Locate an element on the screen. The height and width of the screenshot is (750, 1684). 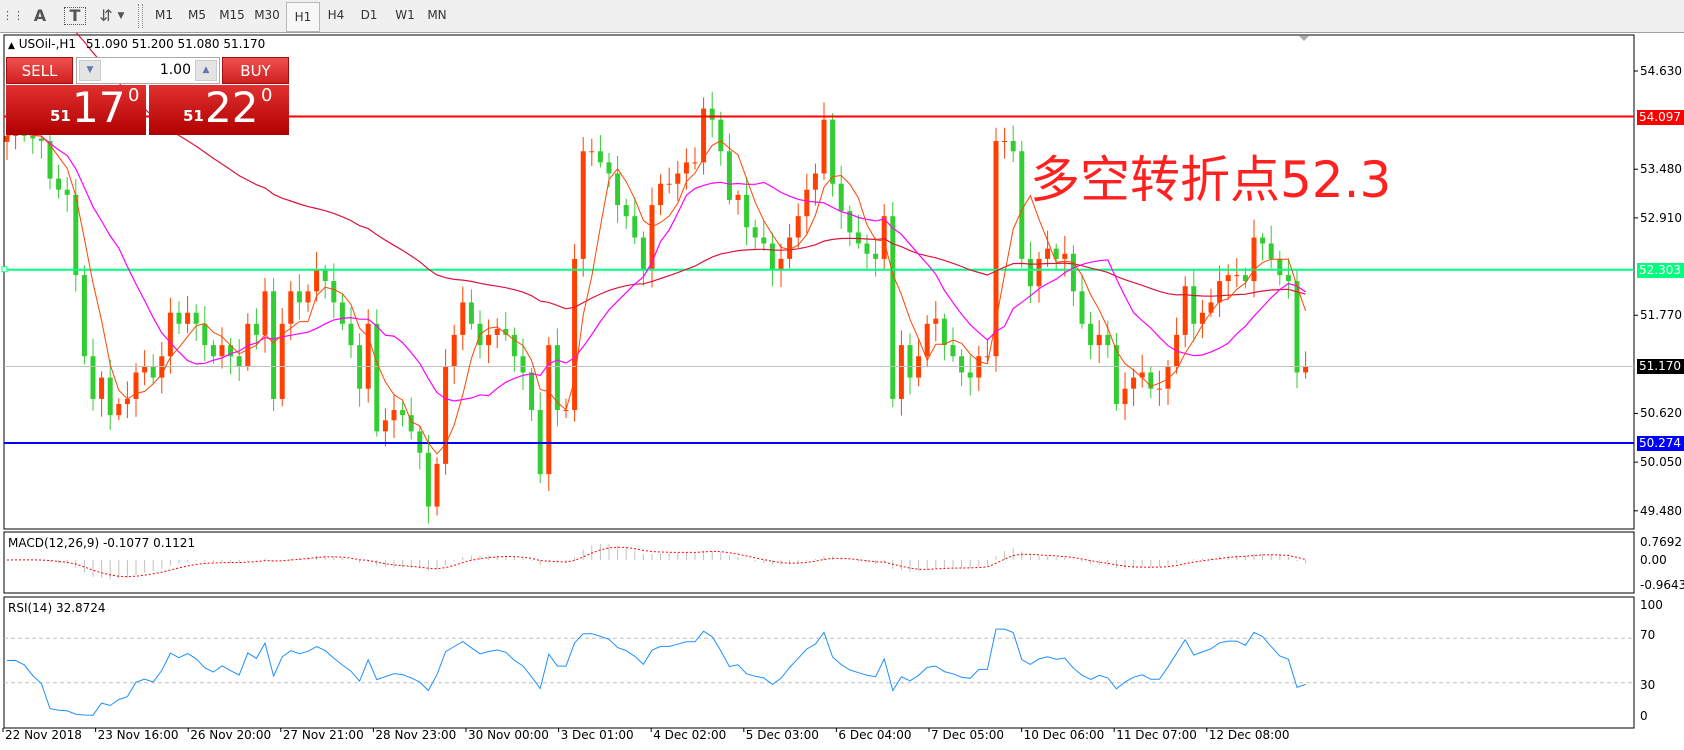
collapse-triangle-icon: ▲ is located at coordinates (11, 46).